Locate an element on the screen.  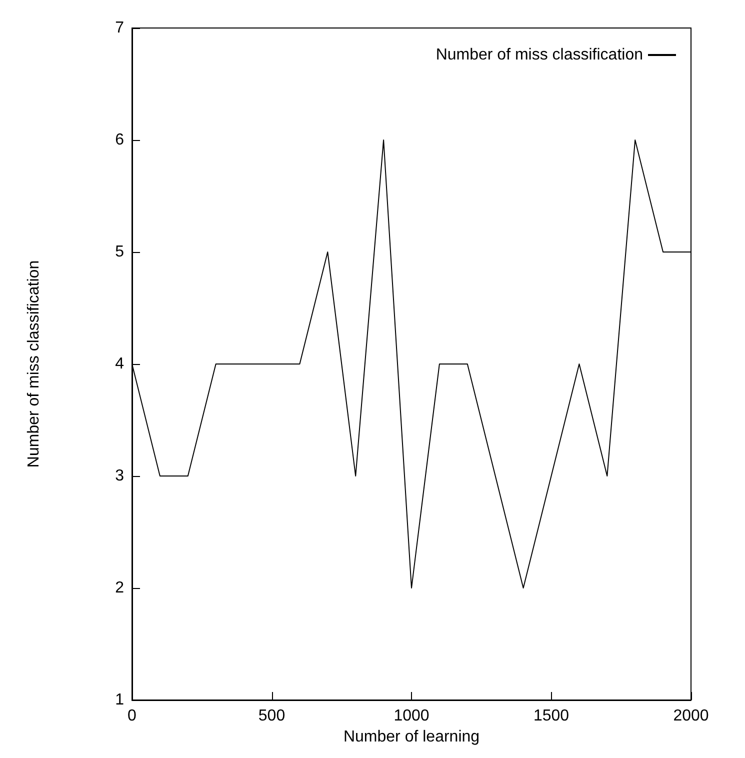
legend-label: Number of miss classification is located at coordinates (539, 55).